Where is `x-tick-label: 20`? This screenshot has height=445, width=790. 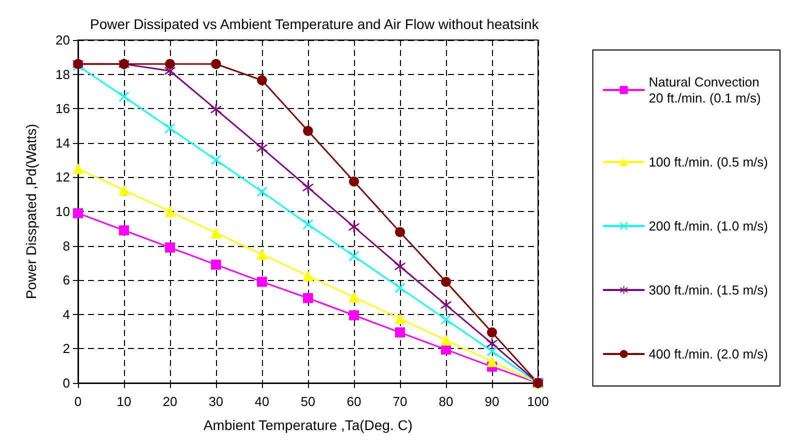 x-tick-label: 20 is located at coordinates (170, 401).